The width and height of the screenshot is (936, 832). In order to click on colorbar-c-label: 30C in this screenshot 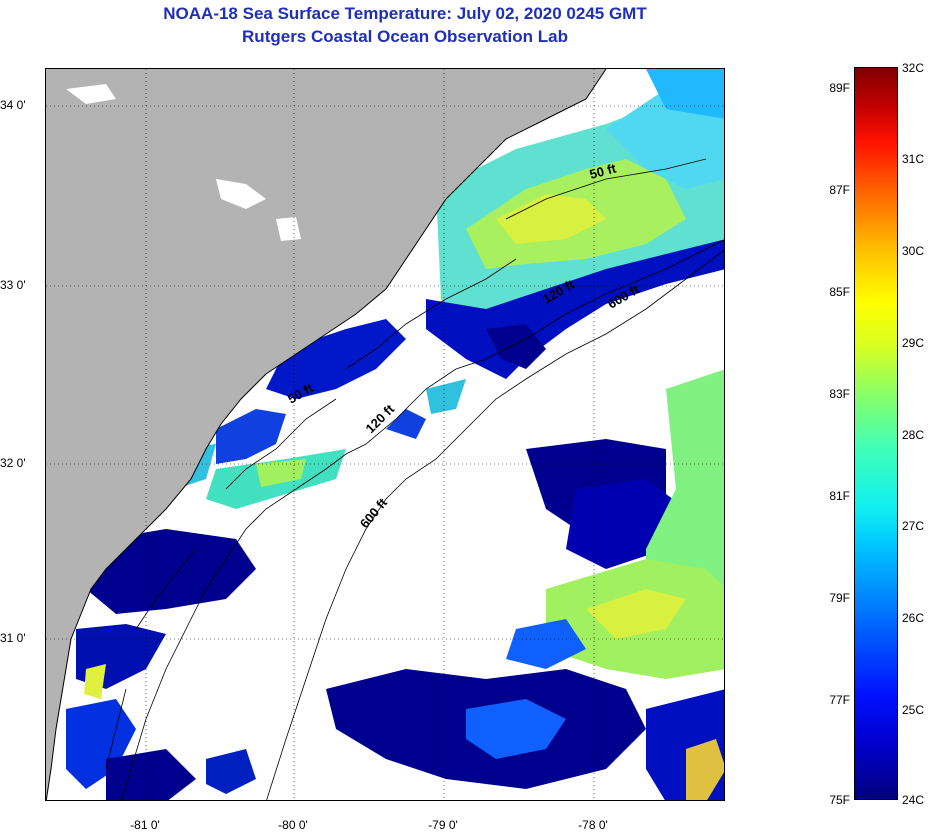, I will do `click(913, 251)`.